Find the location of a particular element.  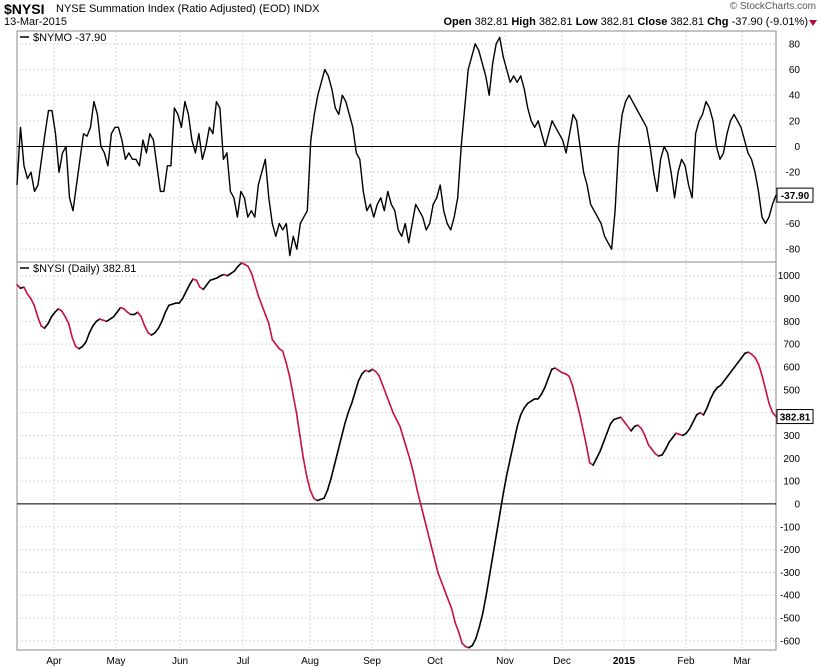

x-tick-label: Sep is located at coordinates (372, 661).